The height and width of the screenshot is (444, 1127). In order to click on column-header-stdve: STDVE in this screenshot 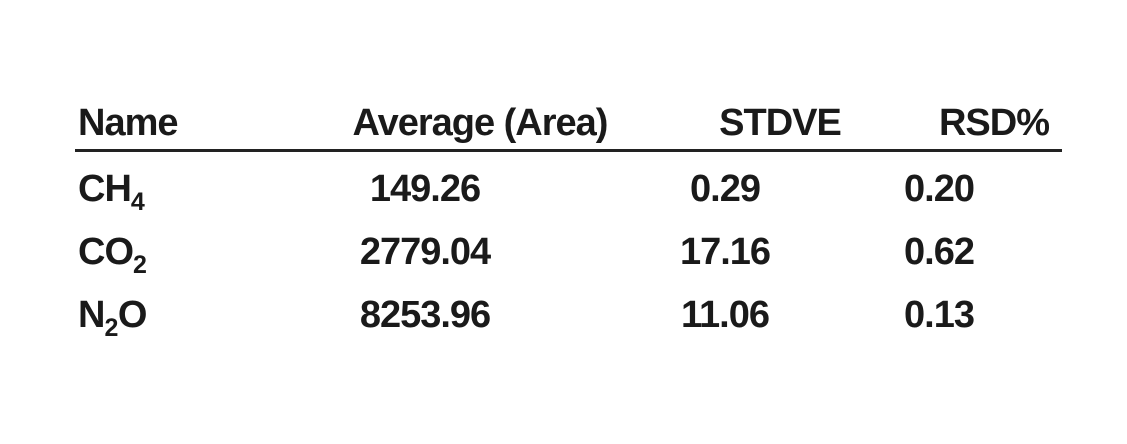, I will do `click(780, 123)`.